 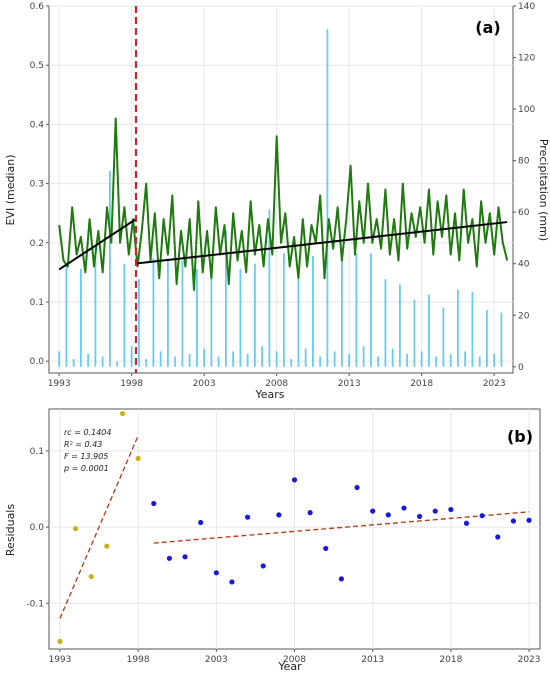 What do you see at coordinates (37, 362) in the screenshot?
I see `panel-a-ytick-label: 0.0` at bounding box center [37, 362].